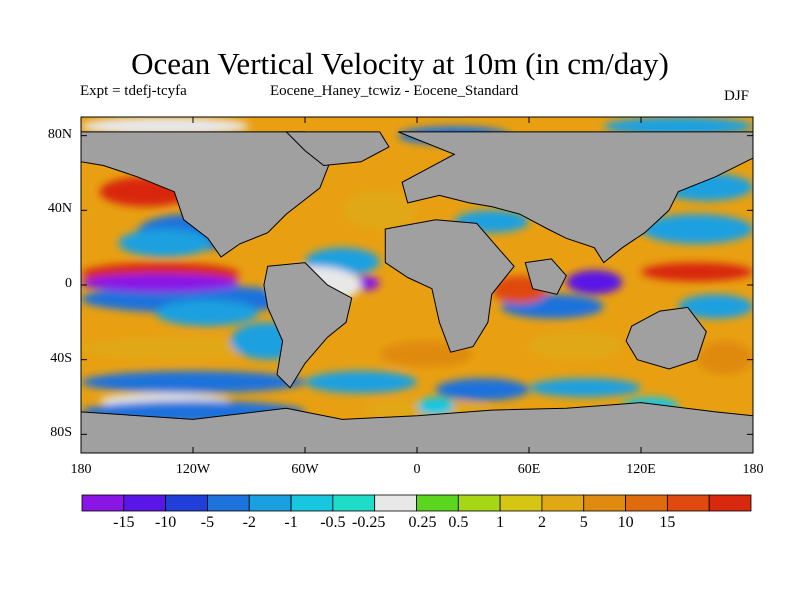 The height and width of the screenshot is (600, 800). I want to click on colorbar-label: 2, so click(541, 522).